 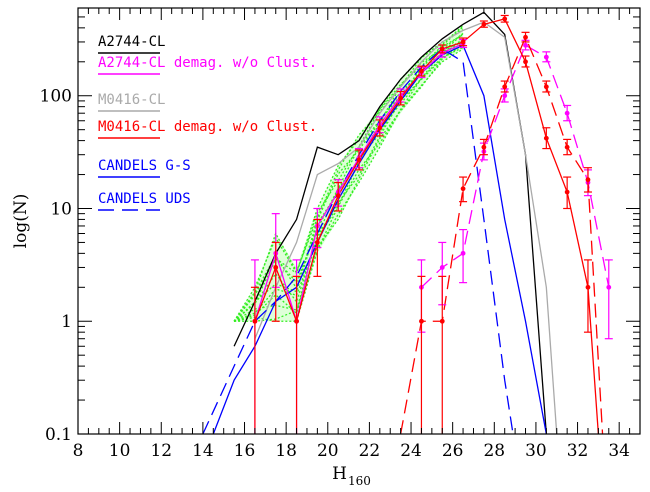 I want to click on x-tick-label: 22, so click(x=370, y=451).